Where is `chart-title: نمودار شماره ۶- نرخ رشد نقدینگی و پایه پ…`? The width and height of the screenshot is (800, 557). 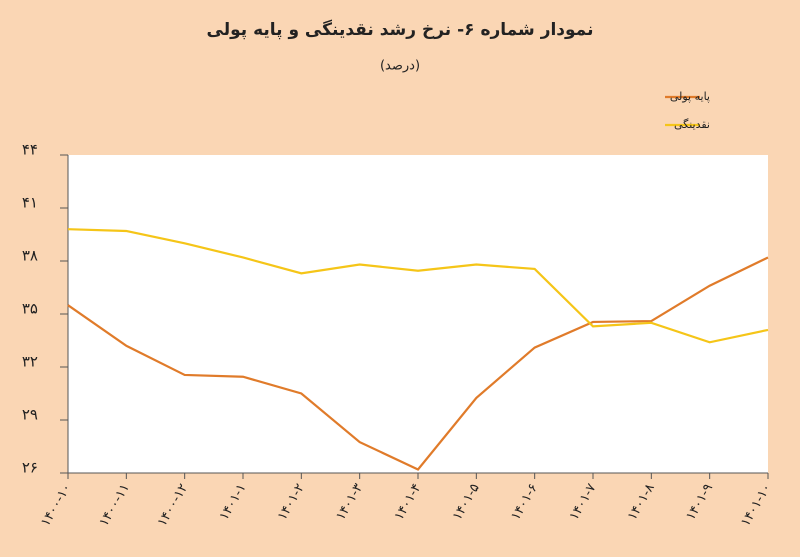
chart-title: نمودار شماره ۶- نرخ رشد نقدینگی و پایه پ… is located at coordinates (400, 29).